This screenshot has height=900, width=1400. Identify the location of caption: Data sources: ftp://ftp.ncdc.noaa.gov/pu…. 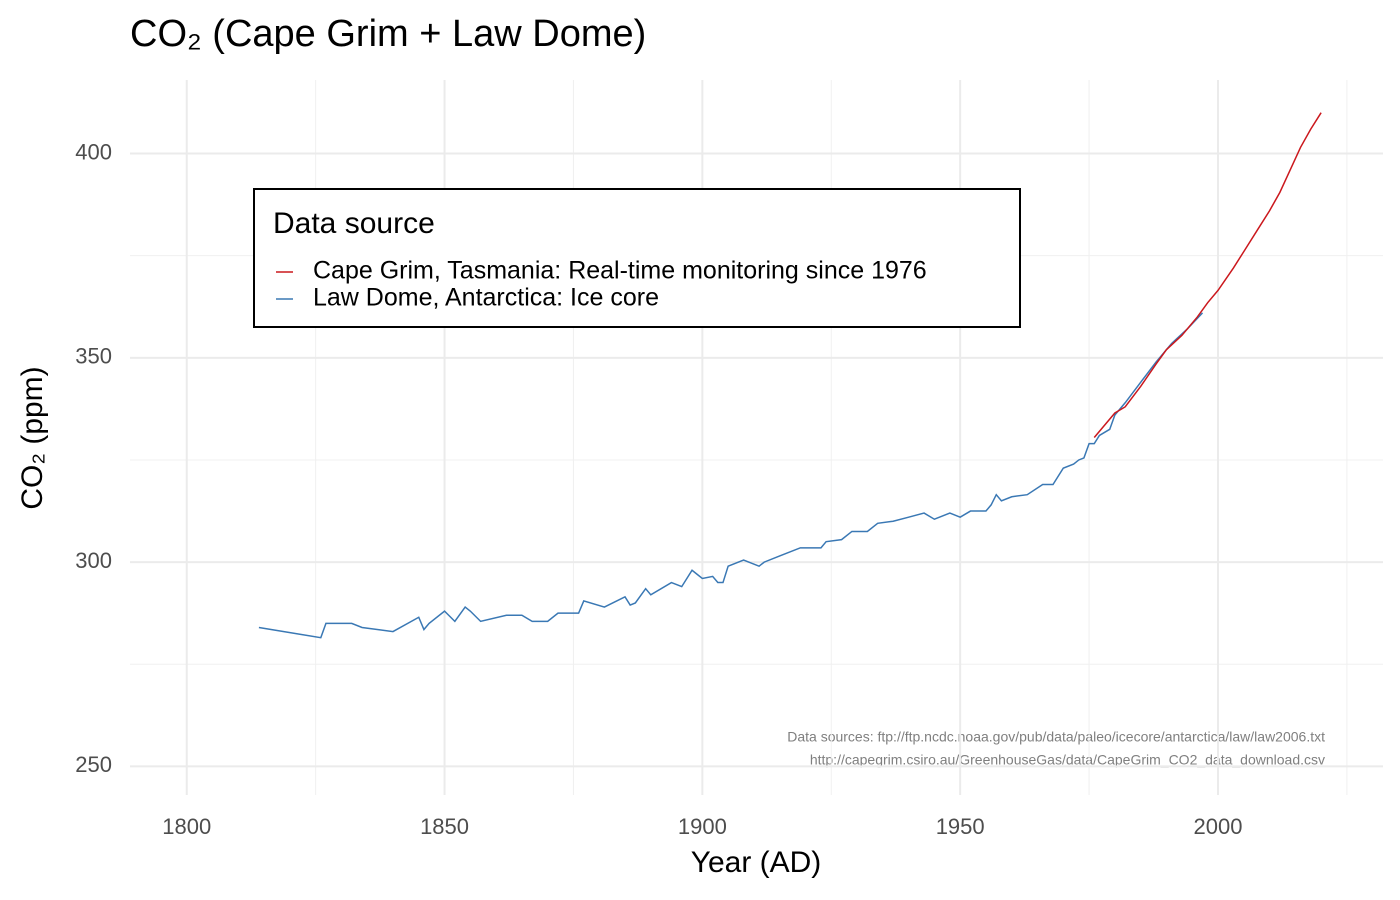
(1056, 737).